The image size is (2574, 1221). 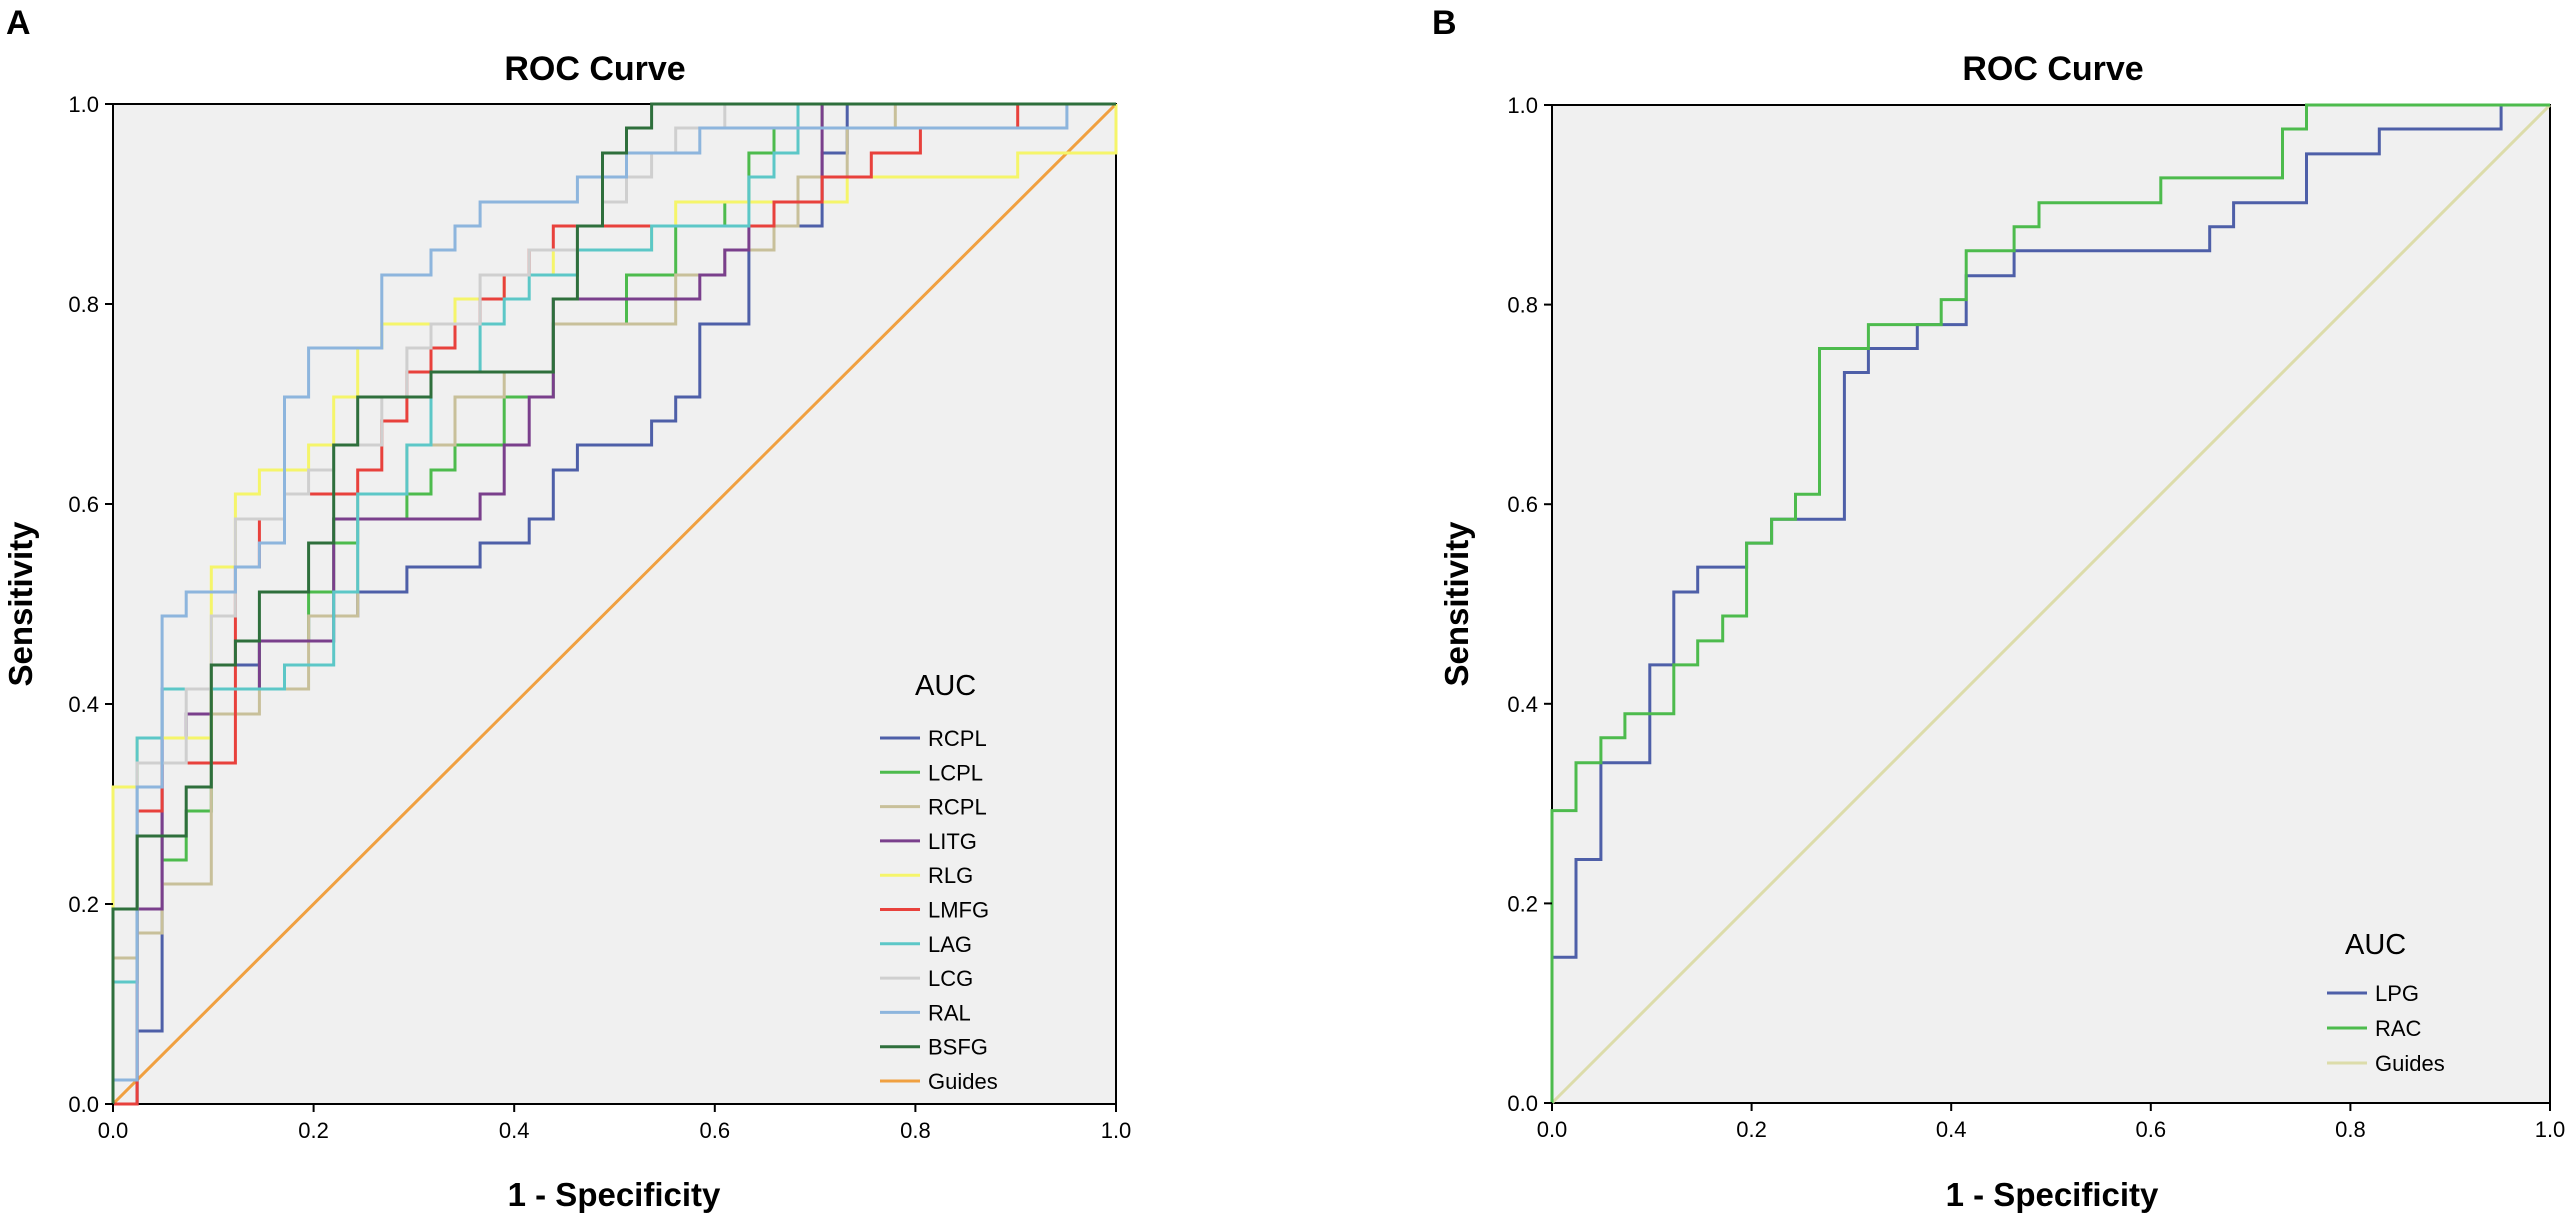 I want to click on legend-title-a: AUC, so click(x=945, y=686).